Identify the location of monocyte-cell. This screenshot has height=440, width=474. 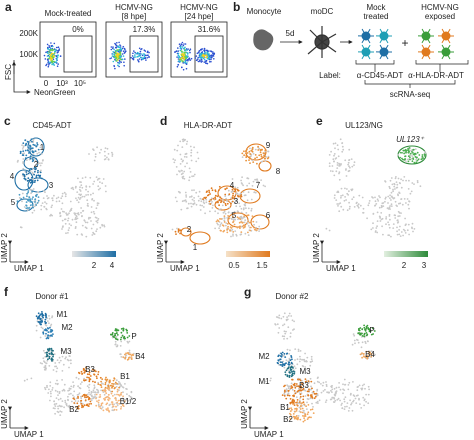
(263, 40).